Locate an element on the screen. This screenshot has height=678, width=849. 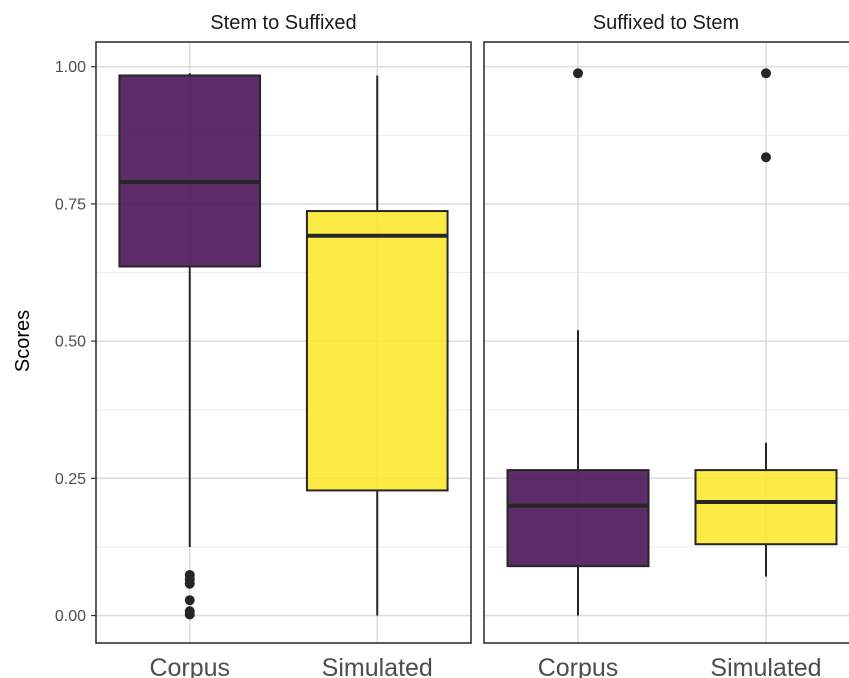
y-axis-title: Scores is located at coordinates (23, 341).